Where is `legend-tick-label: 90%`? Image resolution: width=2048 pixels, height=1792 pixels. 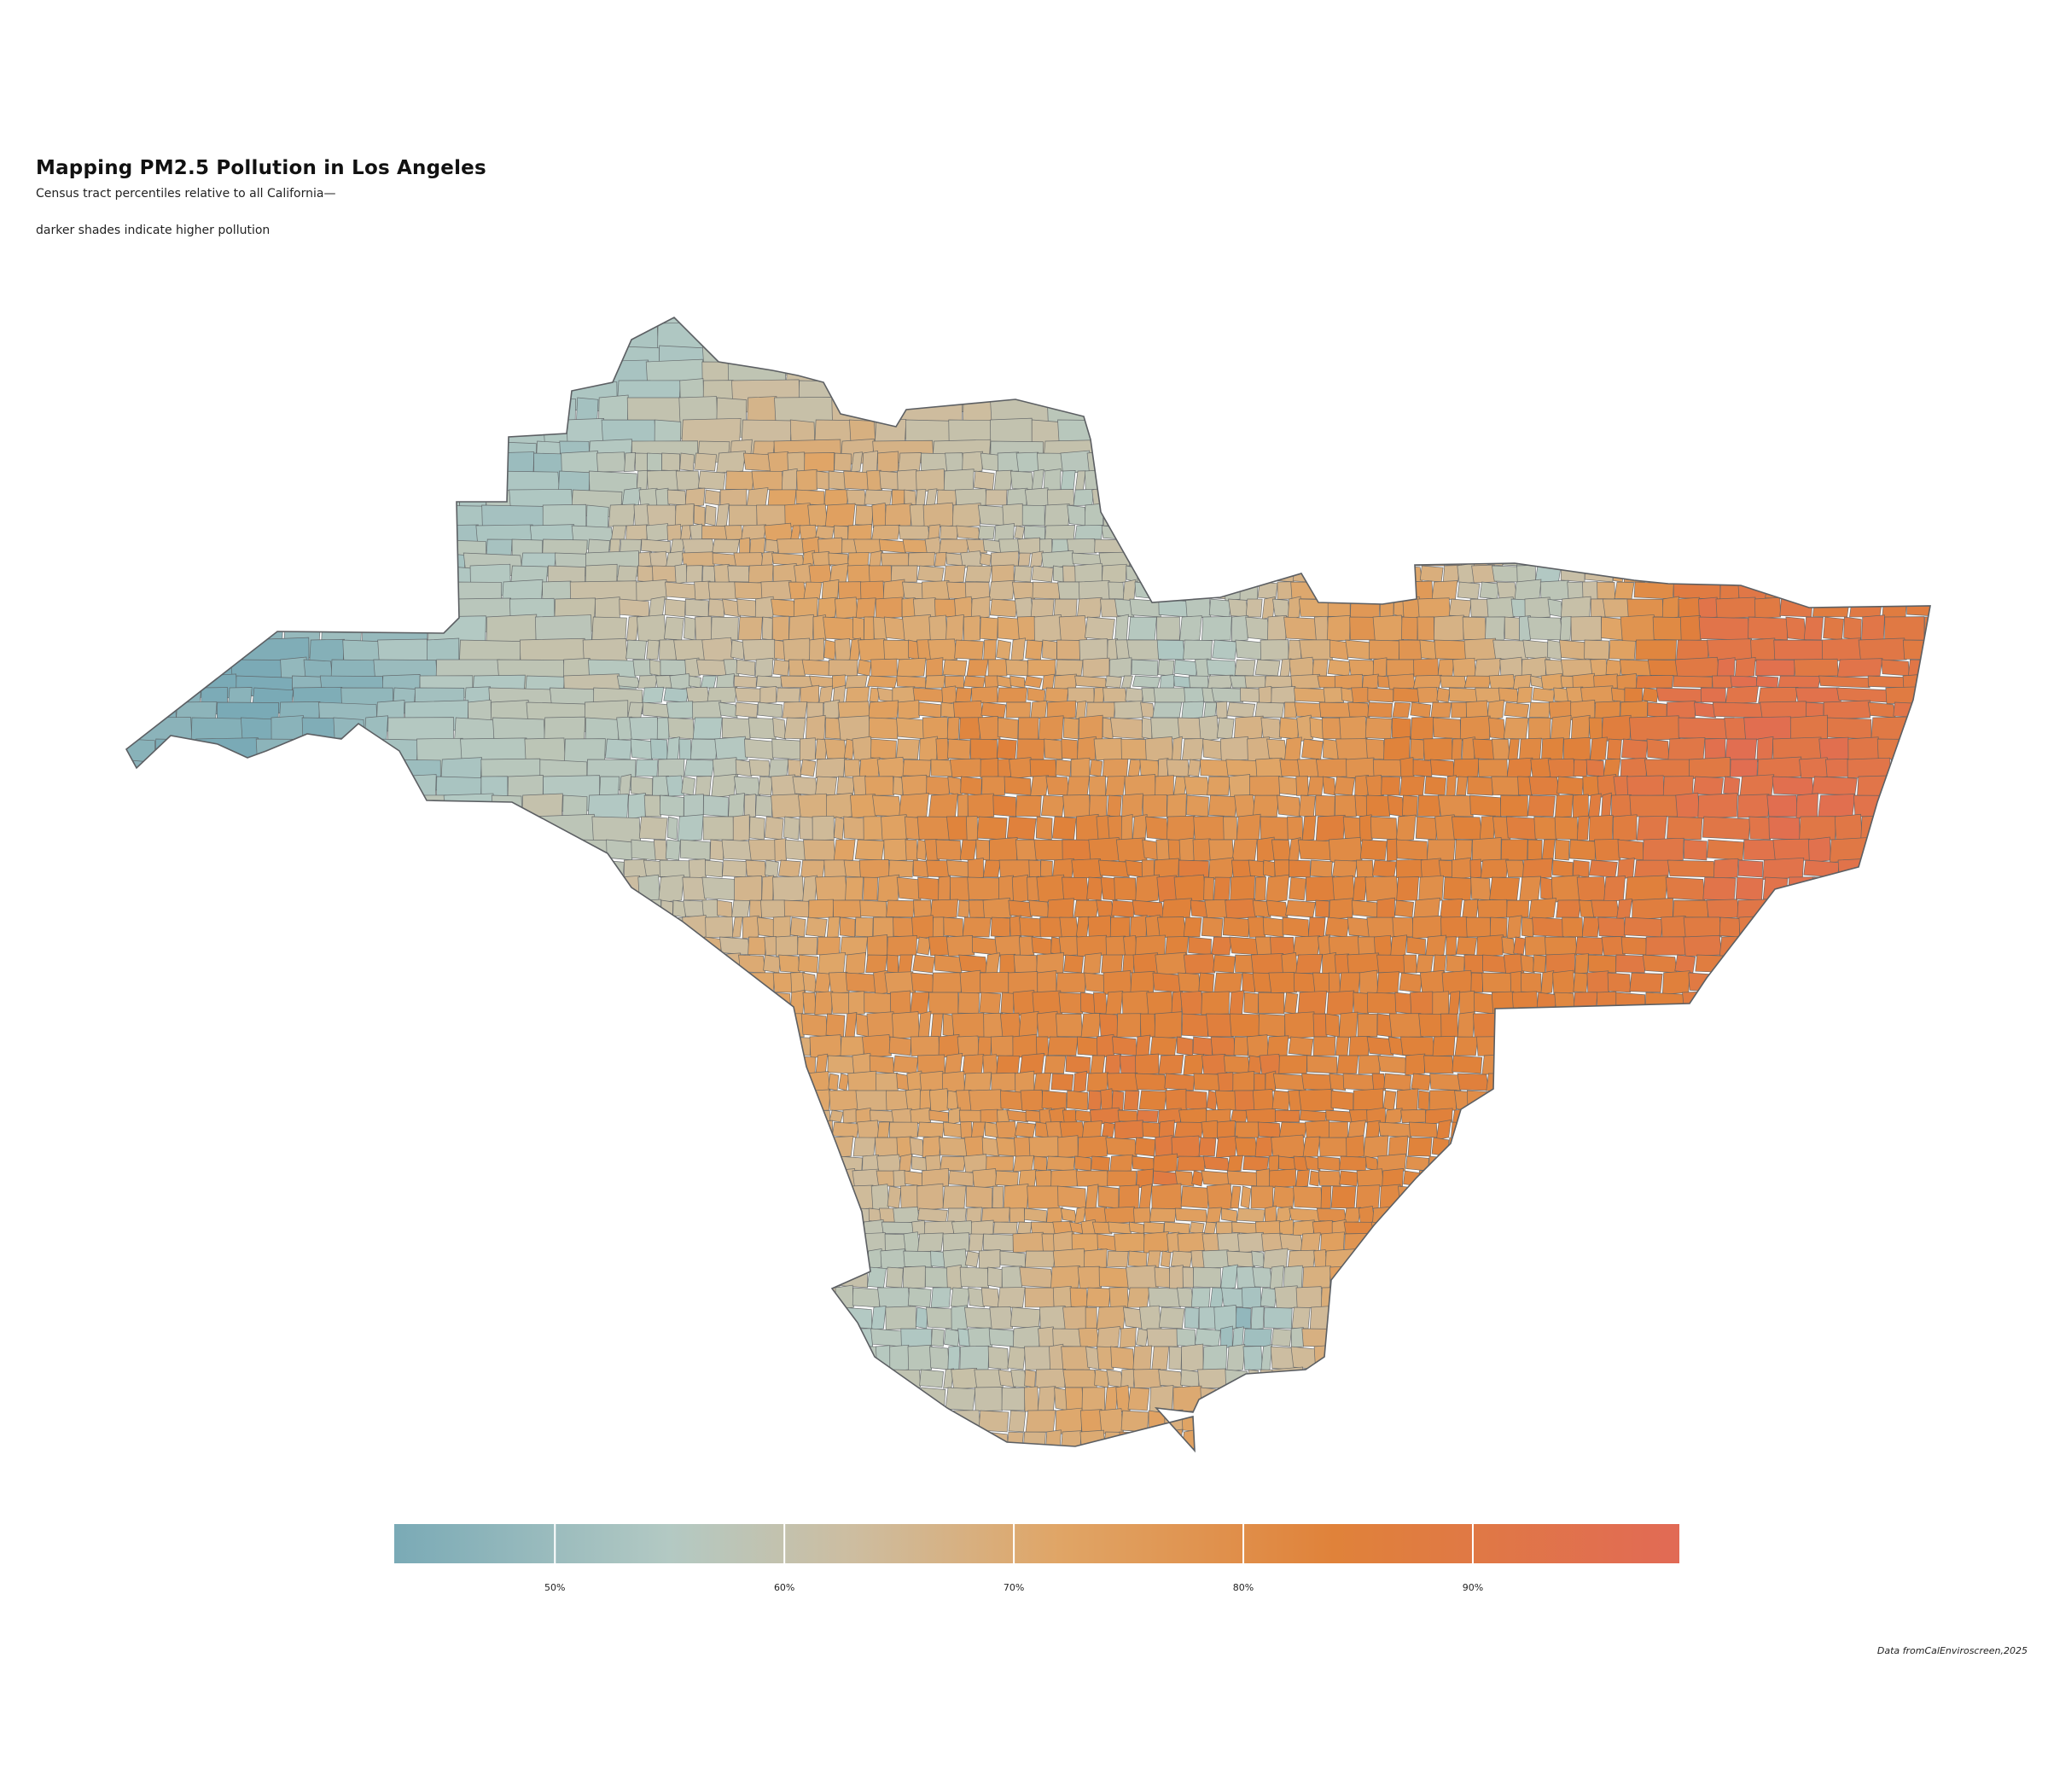
legend-tick-label: 90% is located at coordinates (1473, 1587).